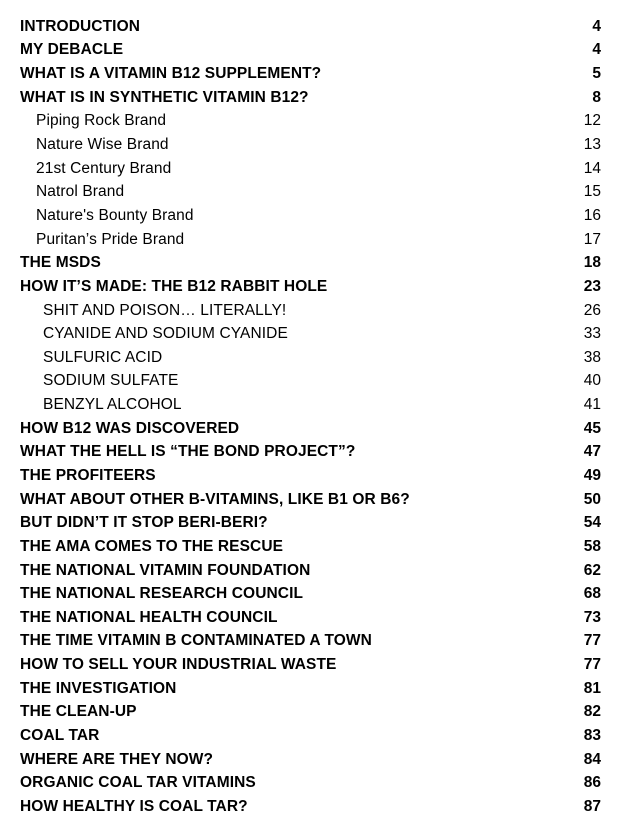 This screenshot has width=622, height=832. Describe the element at coordinates (592, 334) in the screenshot. I see `toc-entry-page: 33` at that location.